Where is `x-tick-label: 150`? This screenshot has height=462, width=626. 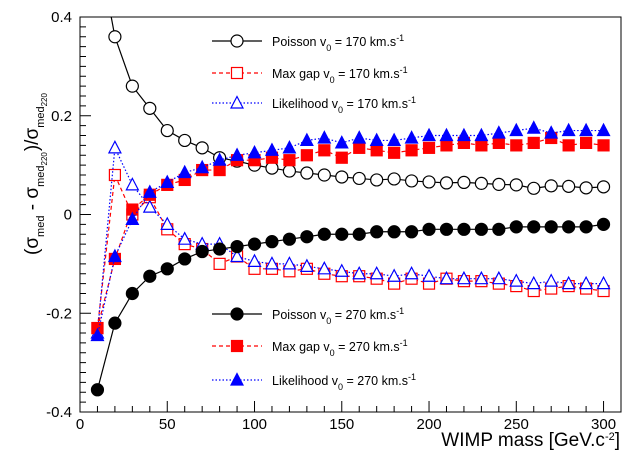 x-tick-label: 150 is located at coordinates (341, 424).